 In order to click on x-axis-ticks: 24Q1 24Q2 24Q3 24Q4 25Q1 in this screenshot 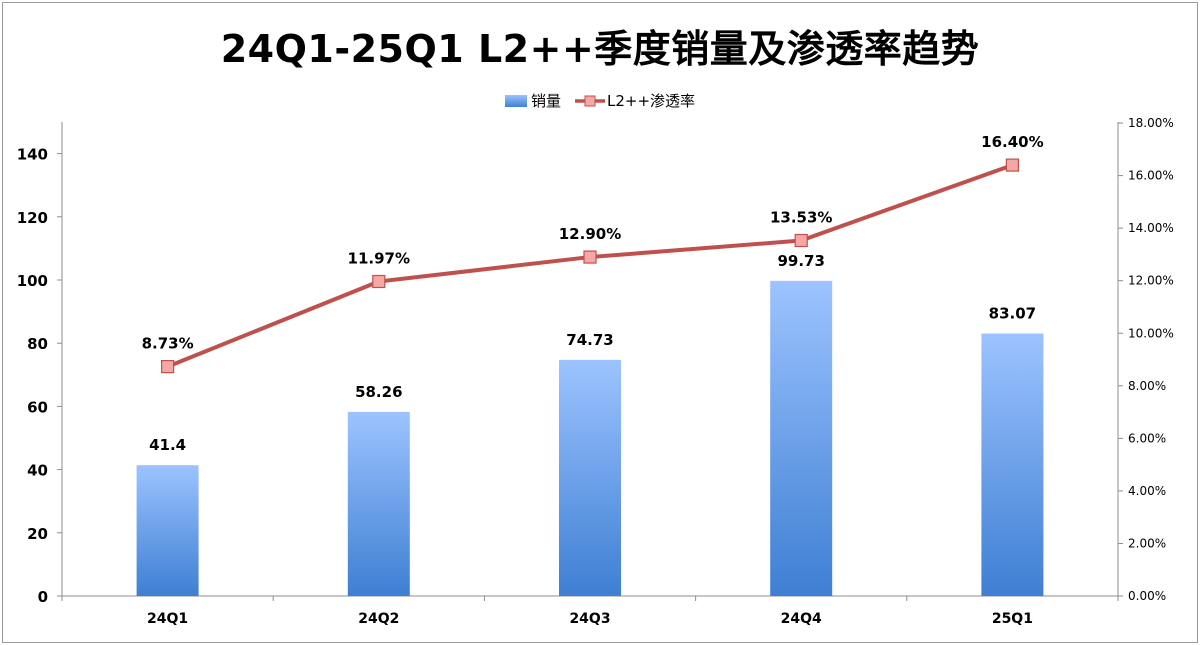, I will do `click(590, 611)`.